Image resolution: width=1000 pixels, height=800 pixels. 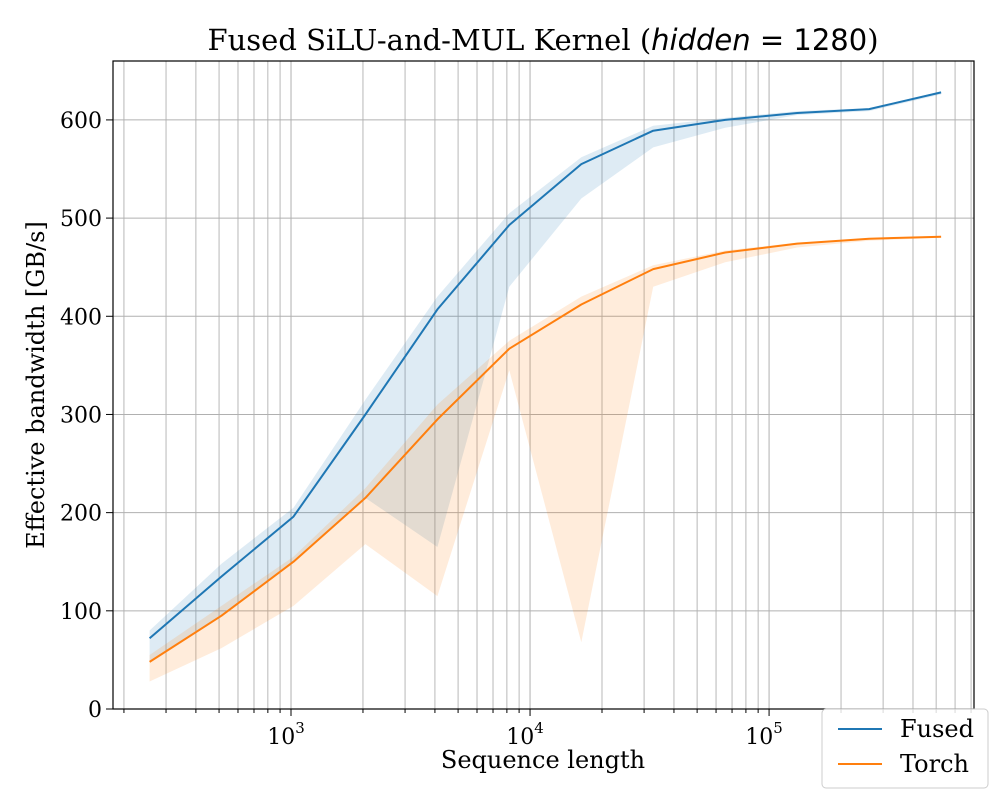 I want to click on chart-title-suffix: ), so click(x=872, y=40).